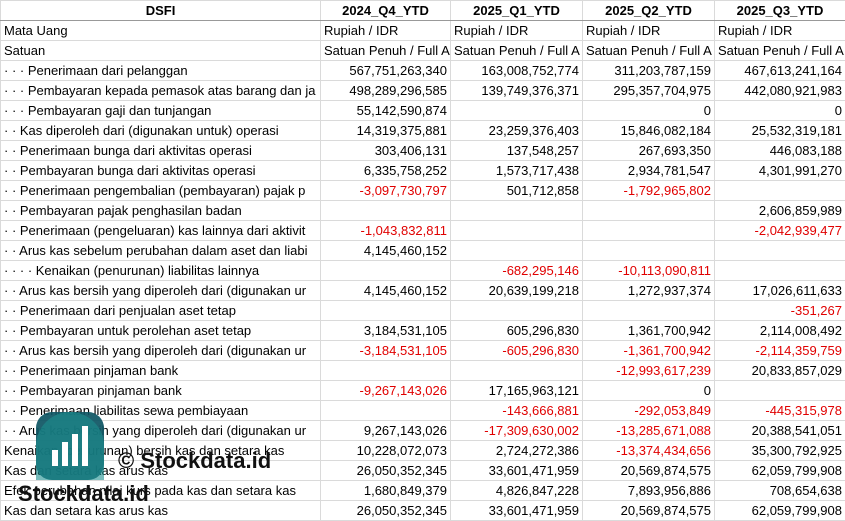 The height and width of the screenshot is (521, 845). Describe the element at coordinates (385, 330) in the screenshot. I see `value-cell: 3,184,531,105` at that location.